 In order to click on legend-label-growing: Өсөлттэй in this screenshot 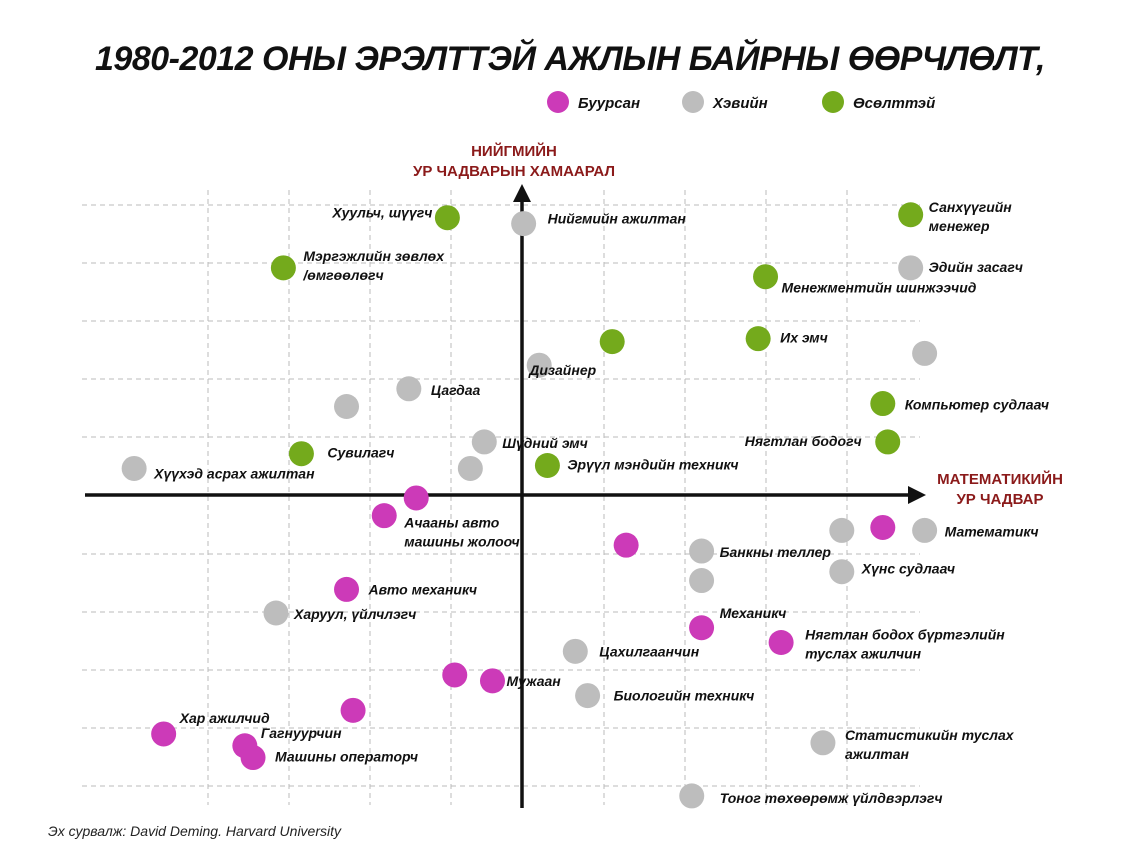, I will do `click(894, 103)`.